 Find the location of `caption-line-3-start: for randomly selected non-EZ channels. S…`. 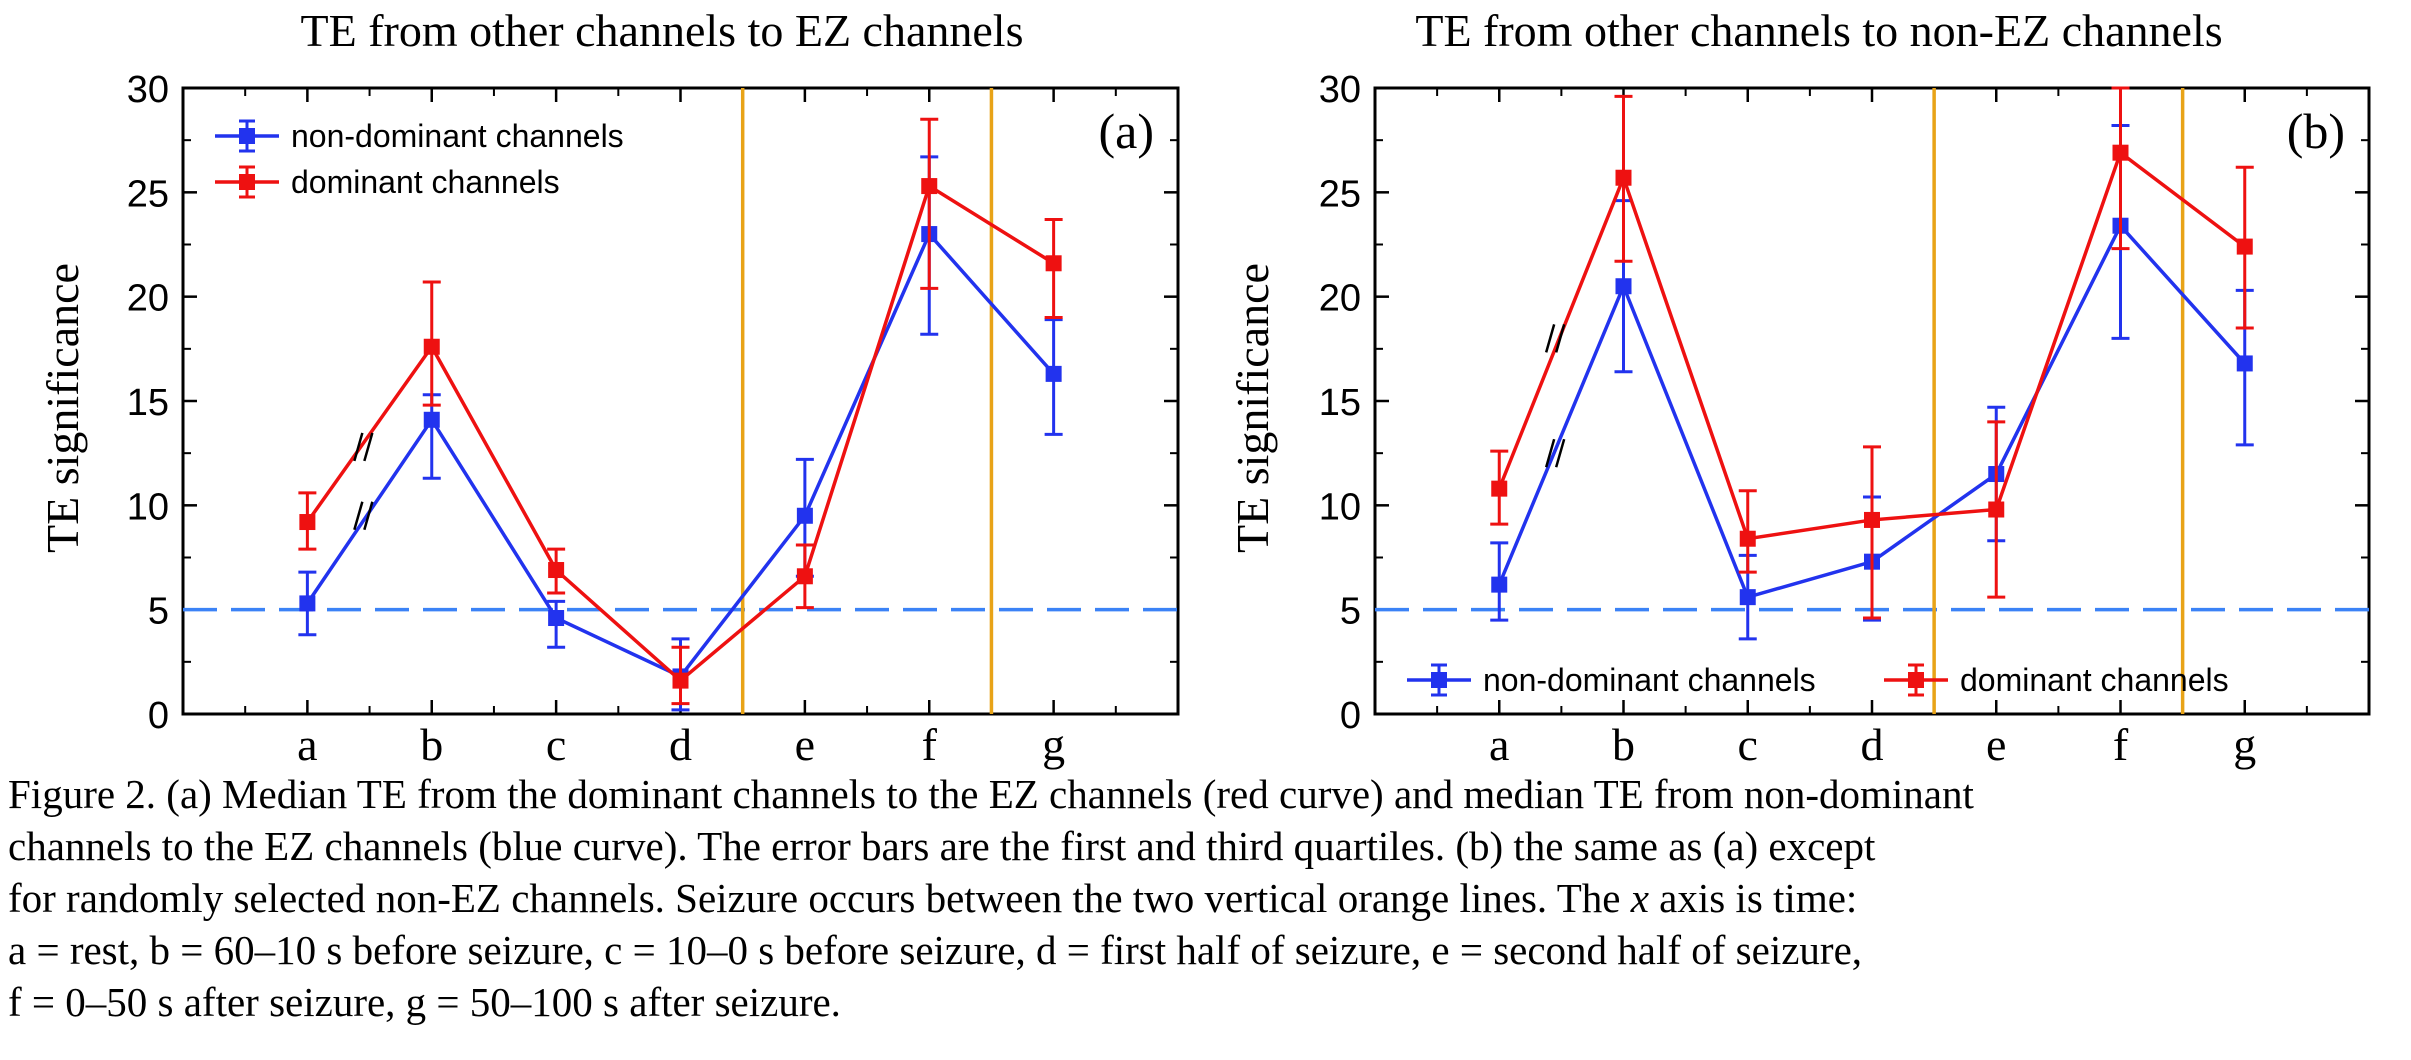

caption-line-3-start: for randomly selected non-EZ channels. S… is located at coordinates (814, 898).